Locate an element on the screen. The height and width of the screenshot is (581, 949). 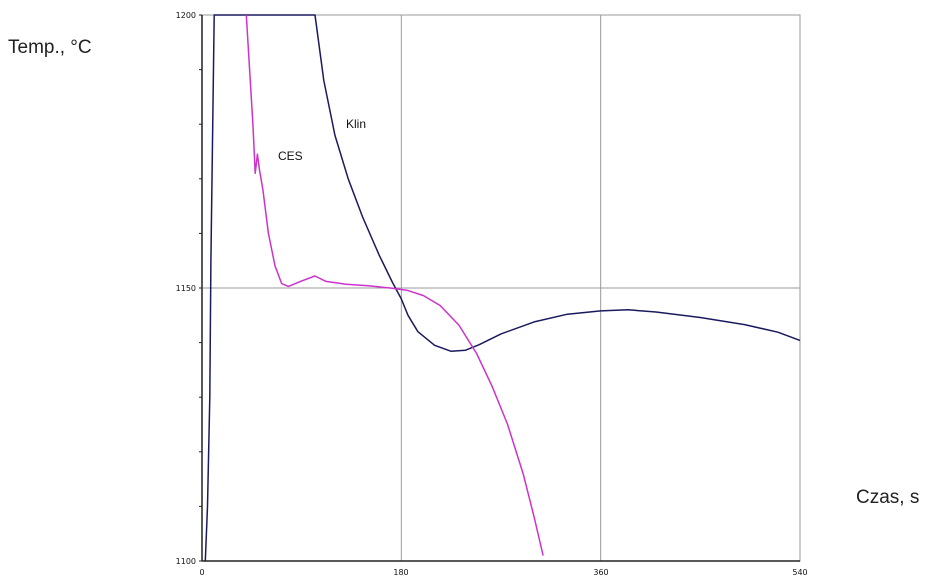
series-label-klin: Klin is located at coordinates (356, 124).